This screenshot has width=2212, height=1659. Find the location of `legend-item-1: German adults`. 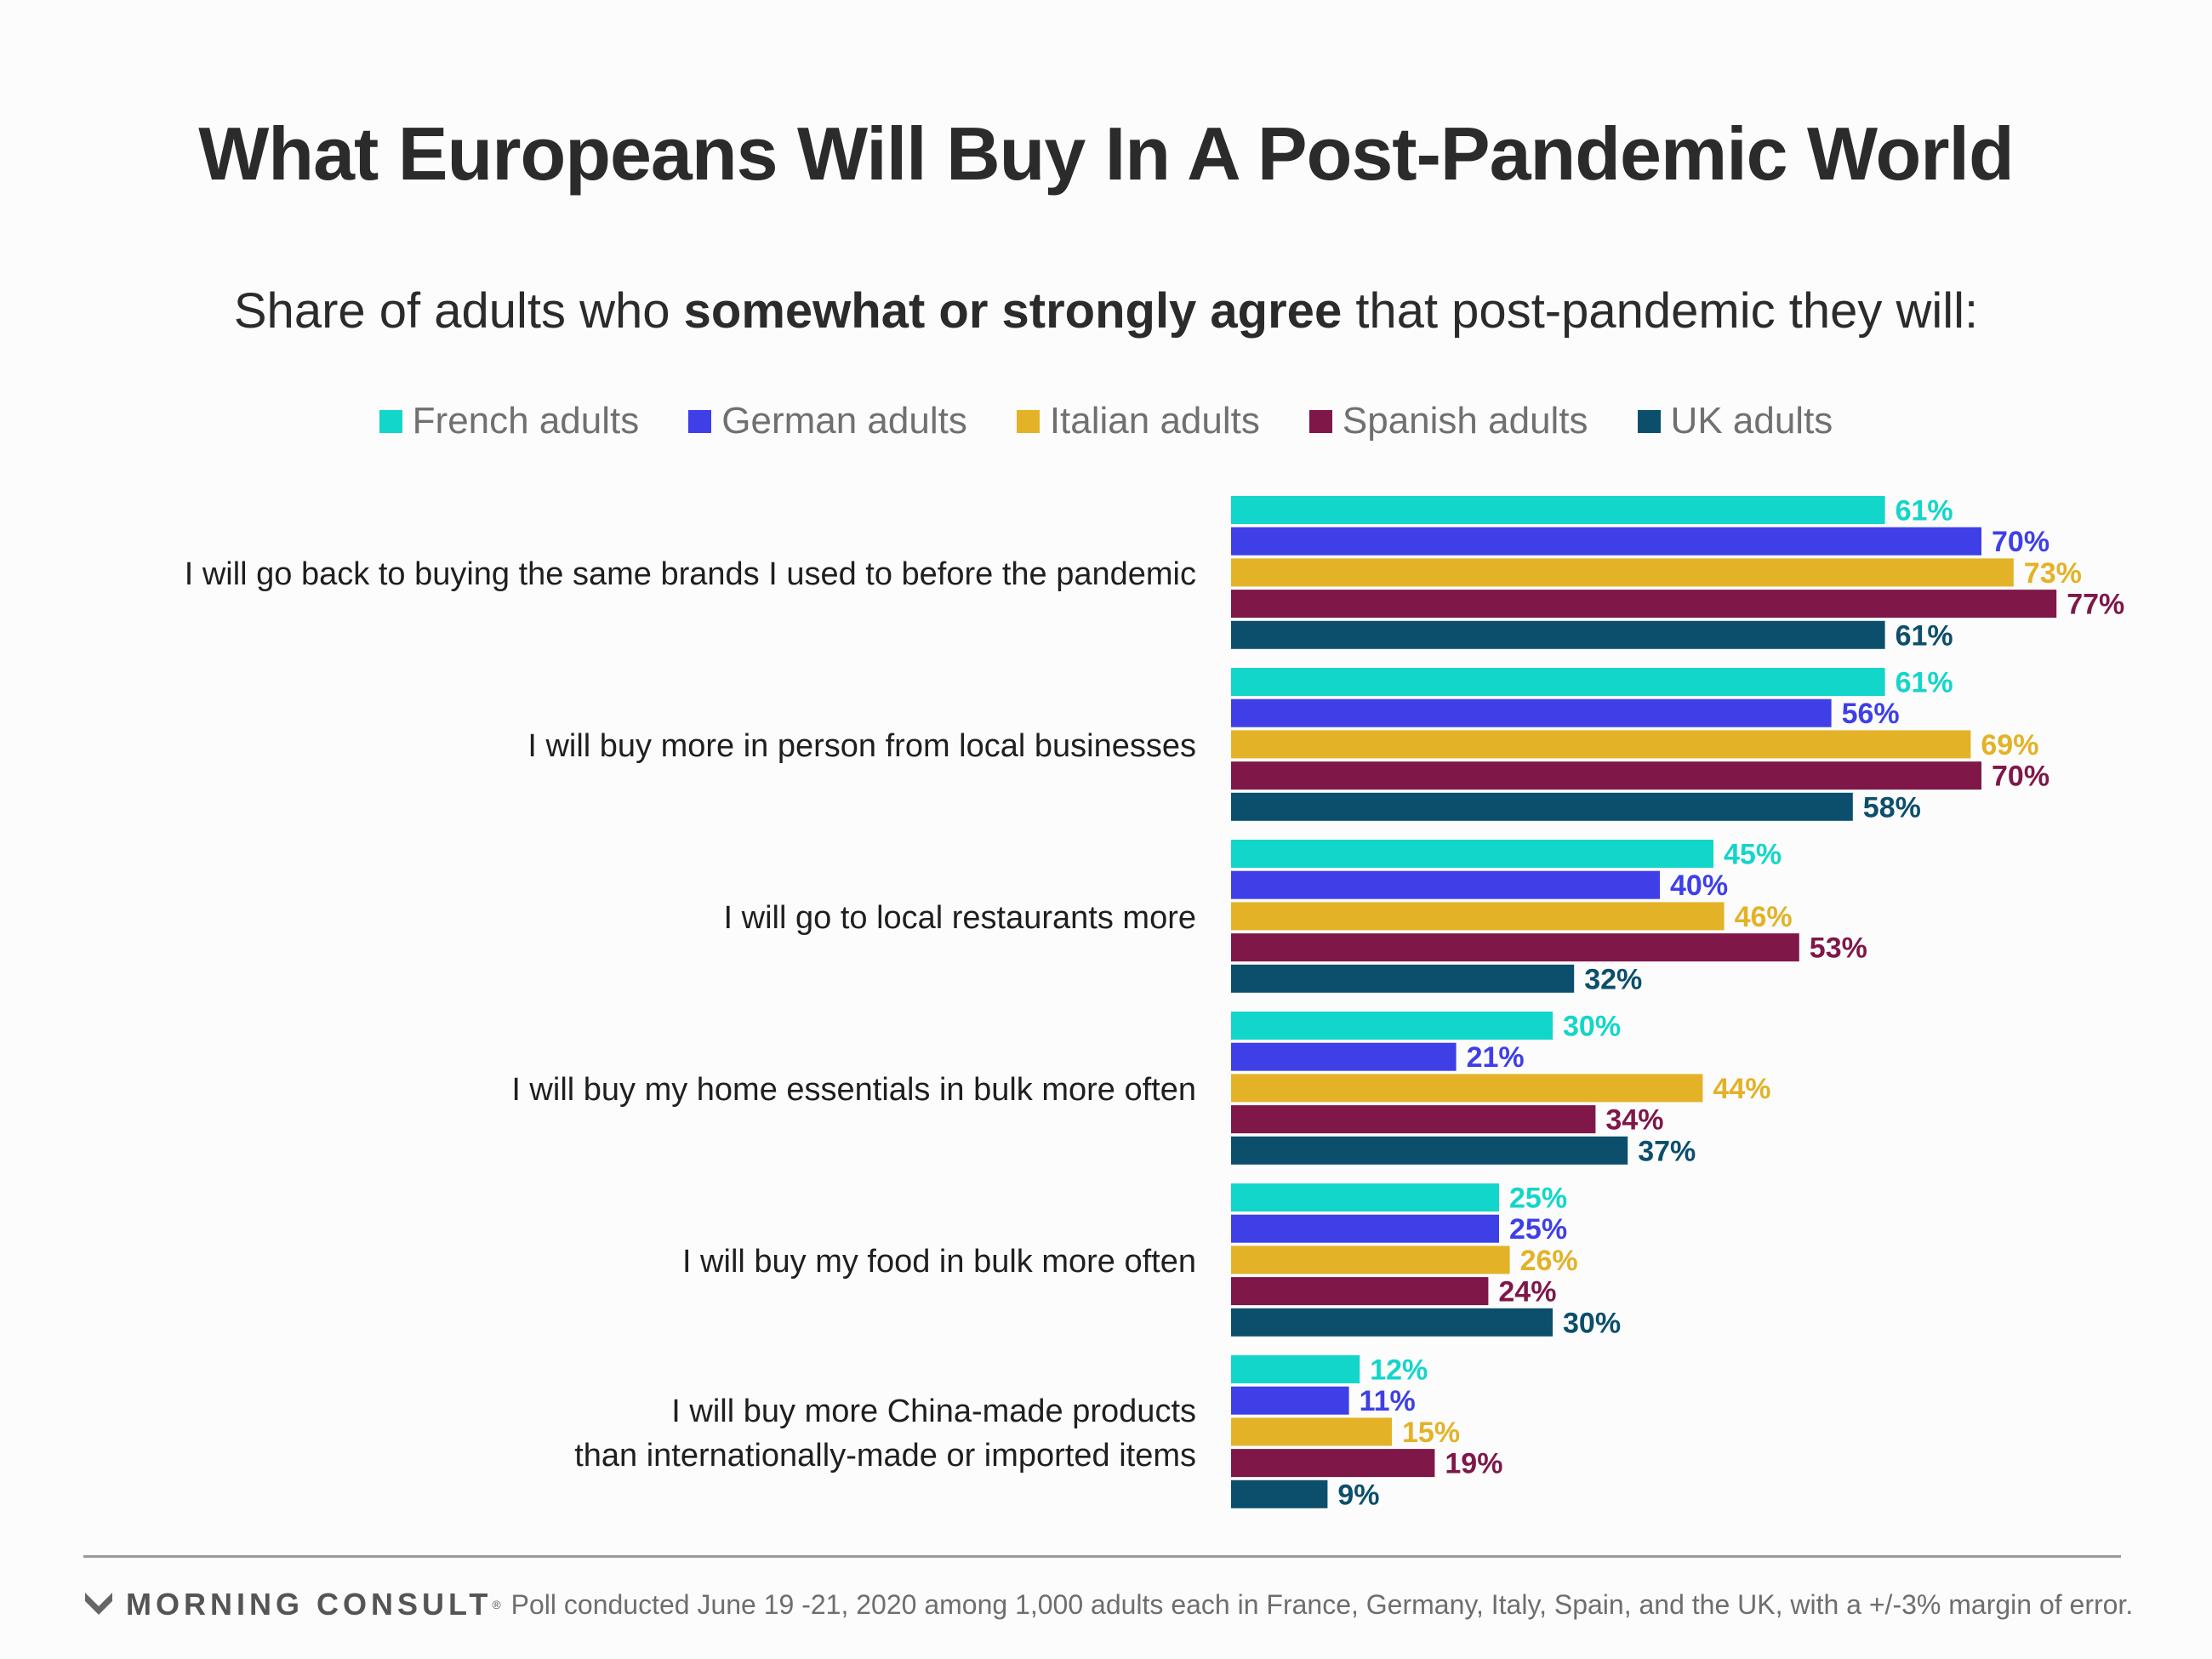

legend-item-1: German adults is located at coordinates (827, 421).